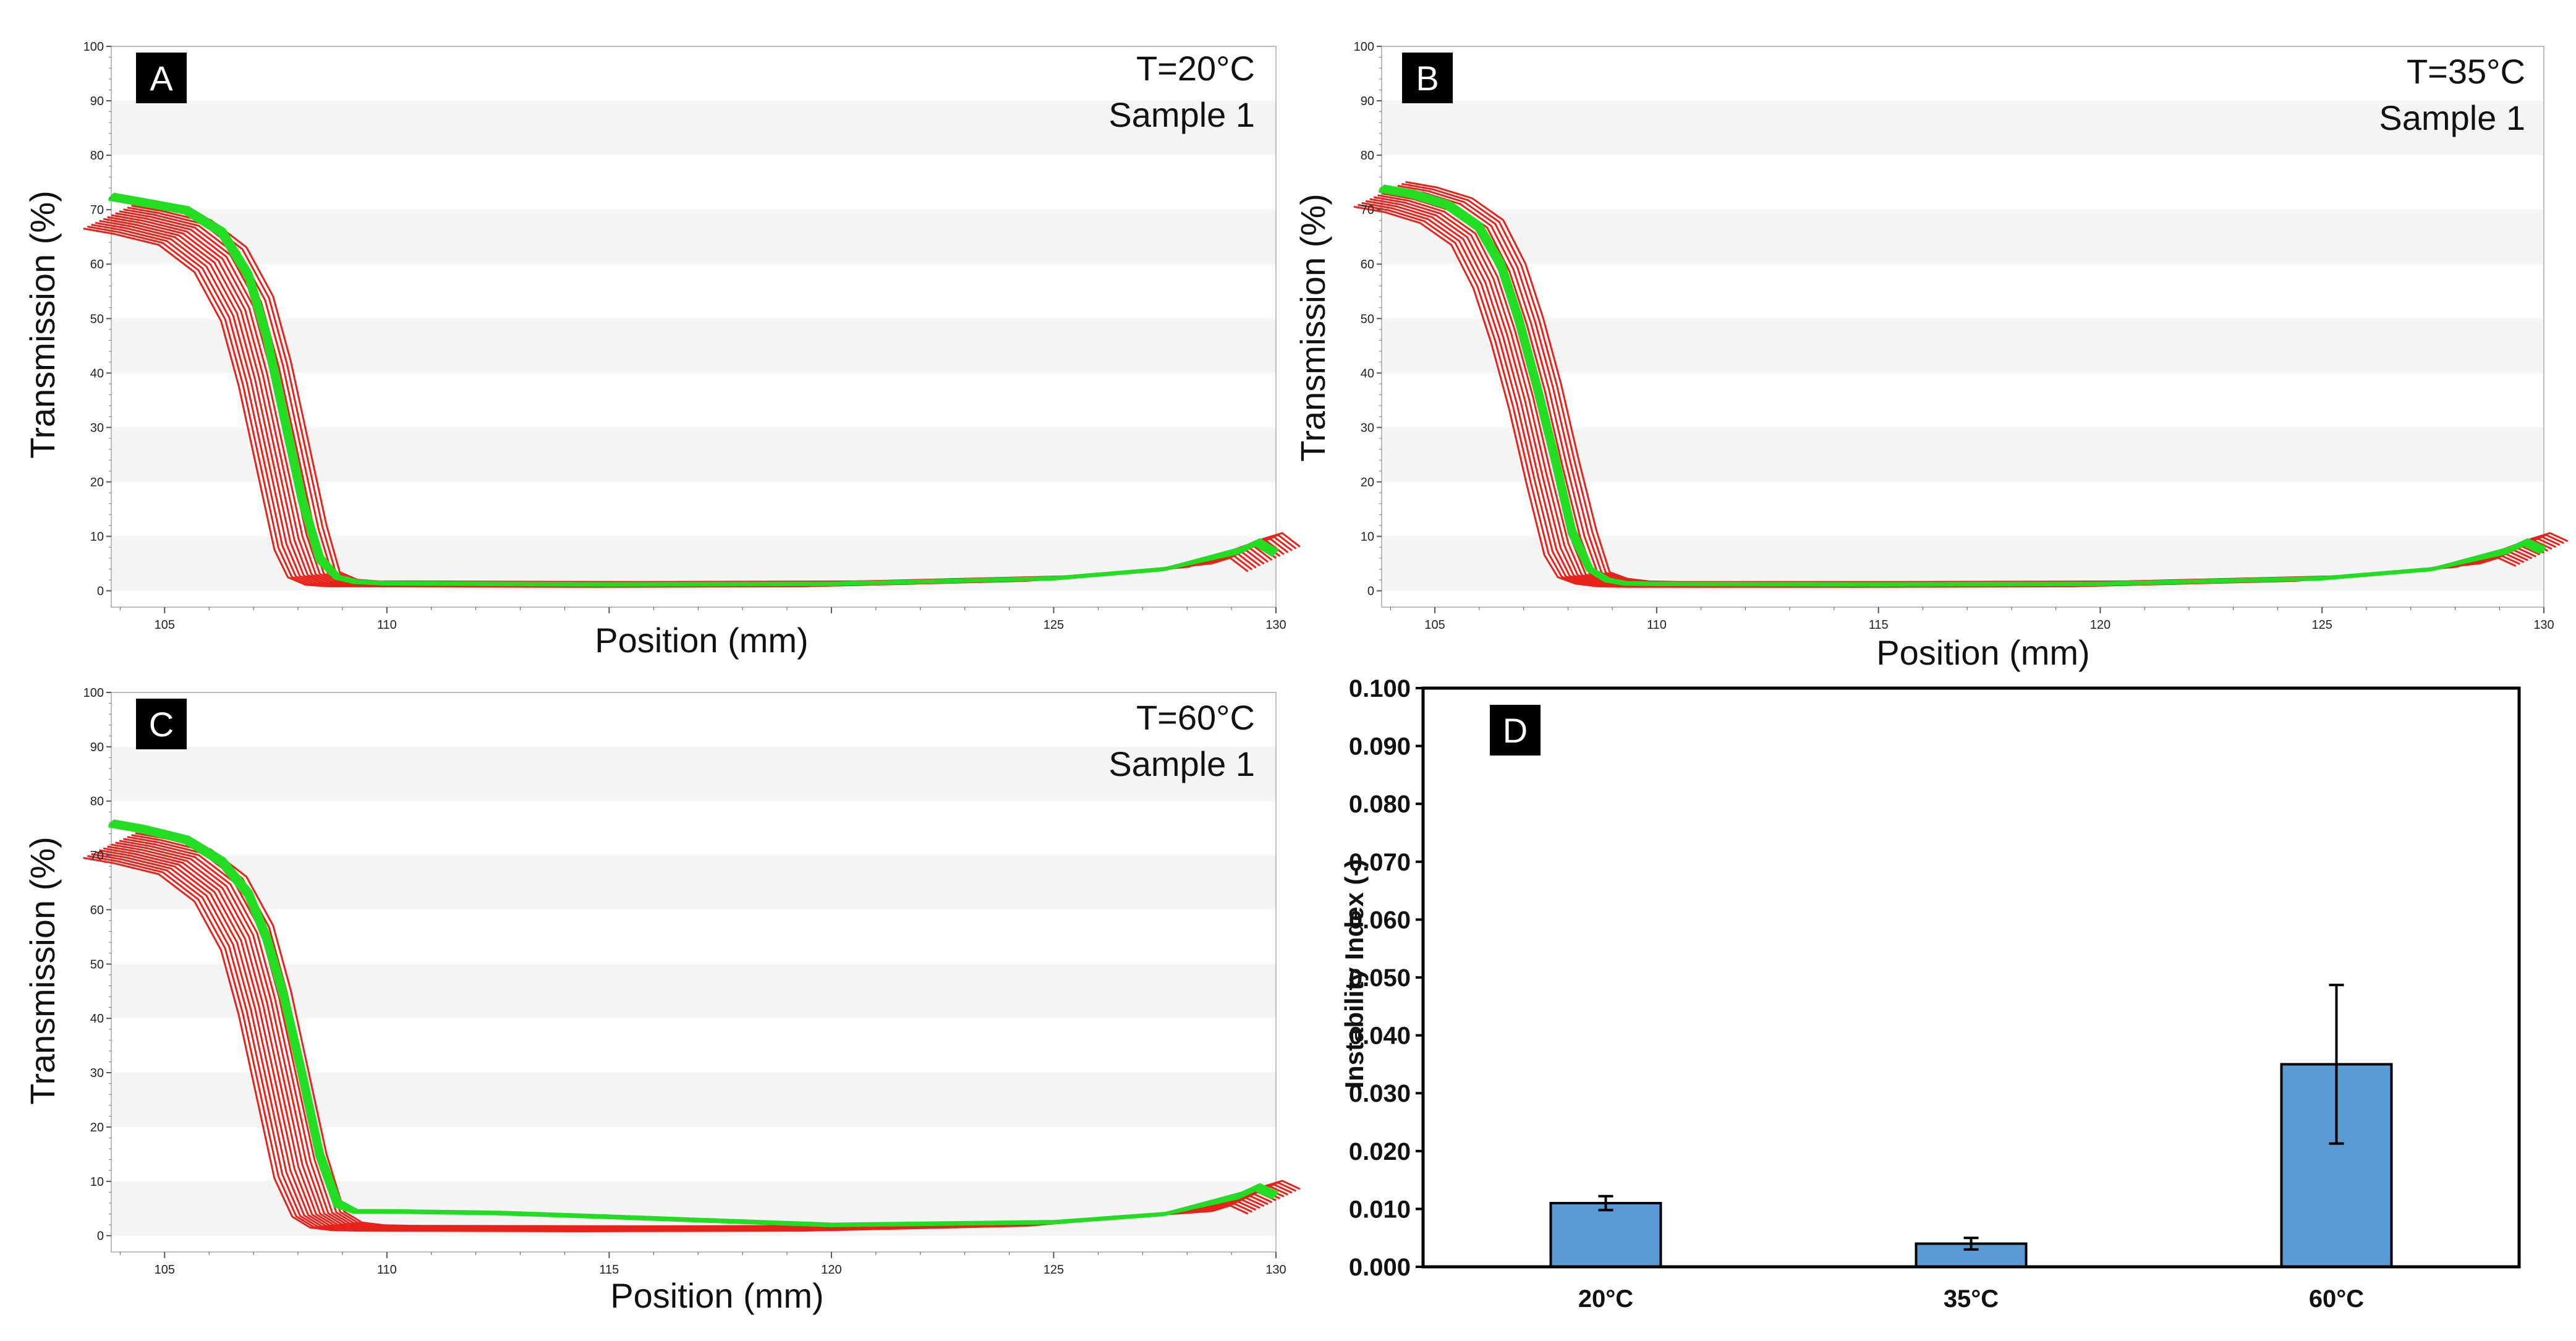 This screenshot has width=2576, height=1341. I want to click on panel-c-series, so click(692, 1025).